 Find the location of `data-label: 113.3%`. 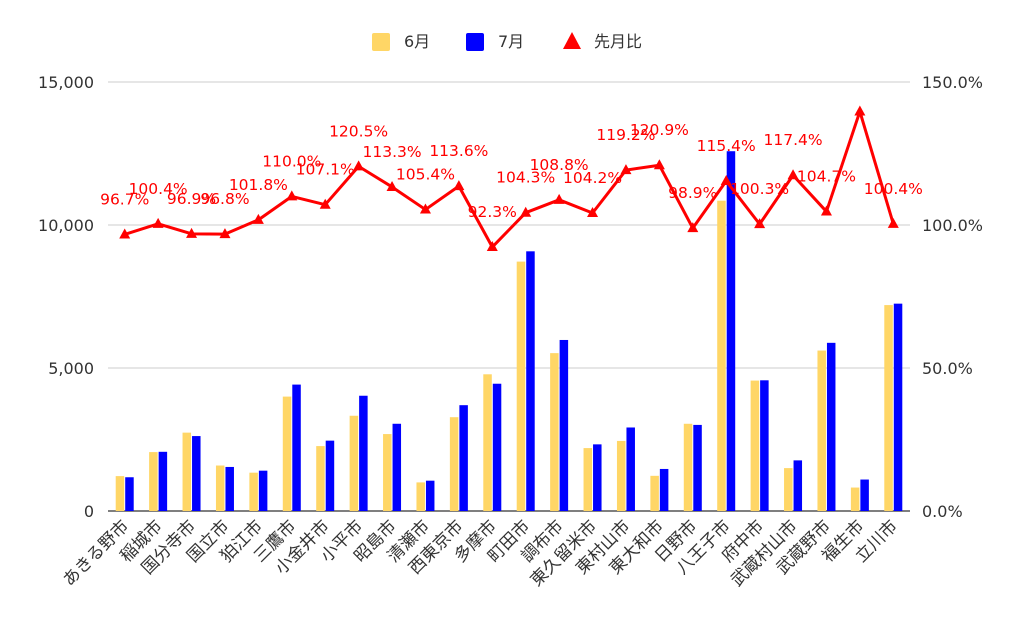

data-label: 113.3% is located at coordinates (391, 152).